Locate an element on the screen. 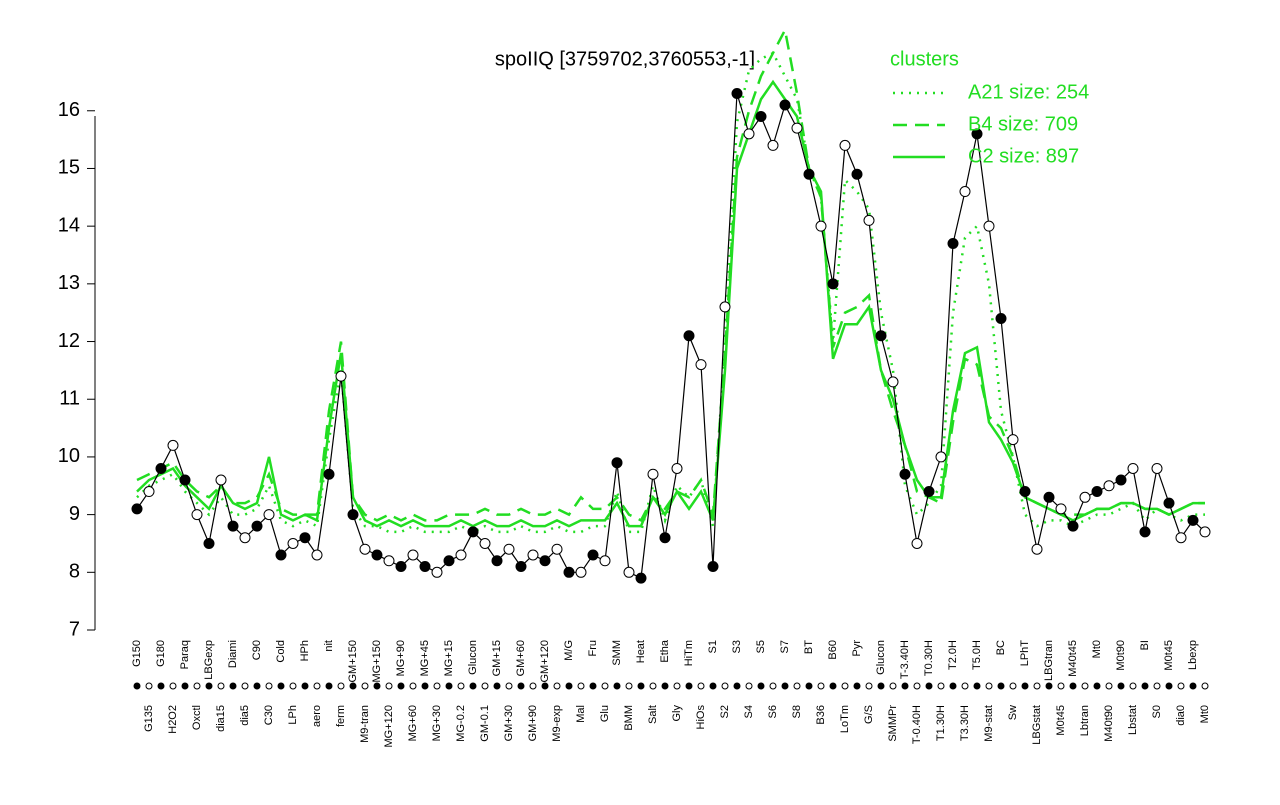  x-tick-label: S1 is located at coordinates (713, 646).